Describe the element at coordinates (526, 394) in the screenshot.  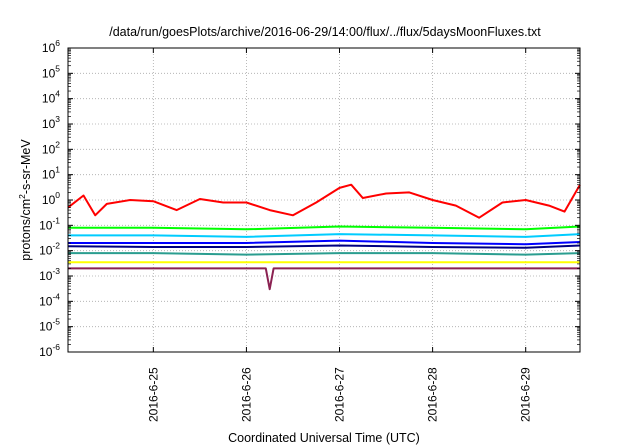
I see `x-tick-label: 2016-6-29` at that location.